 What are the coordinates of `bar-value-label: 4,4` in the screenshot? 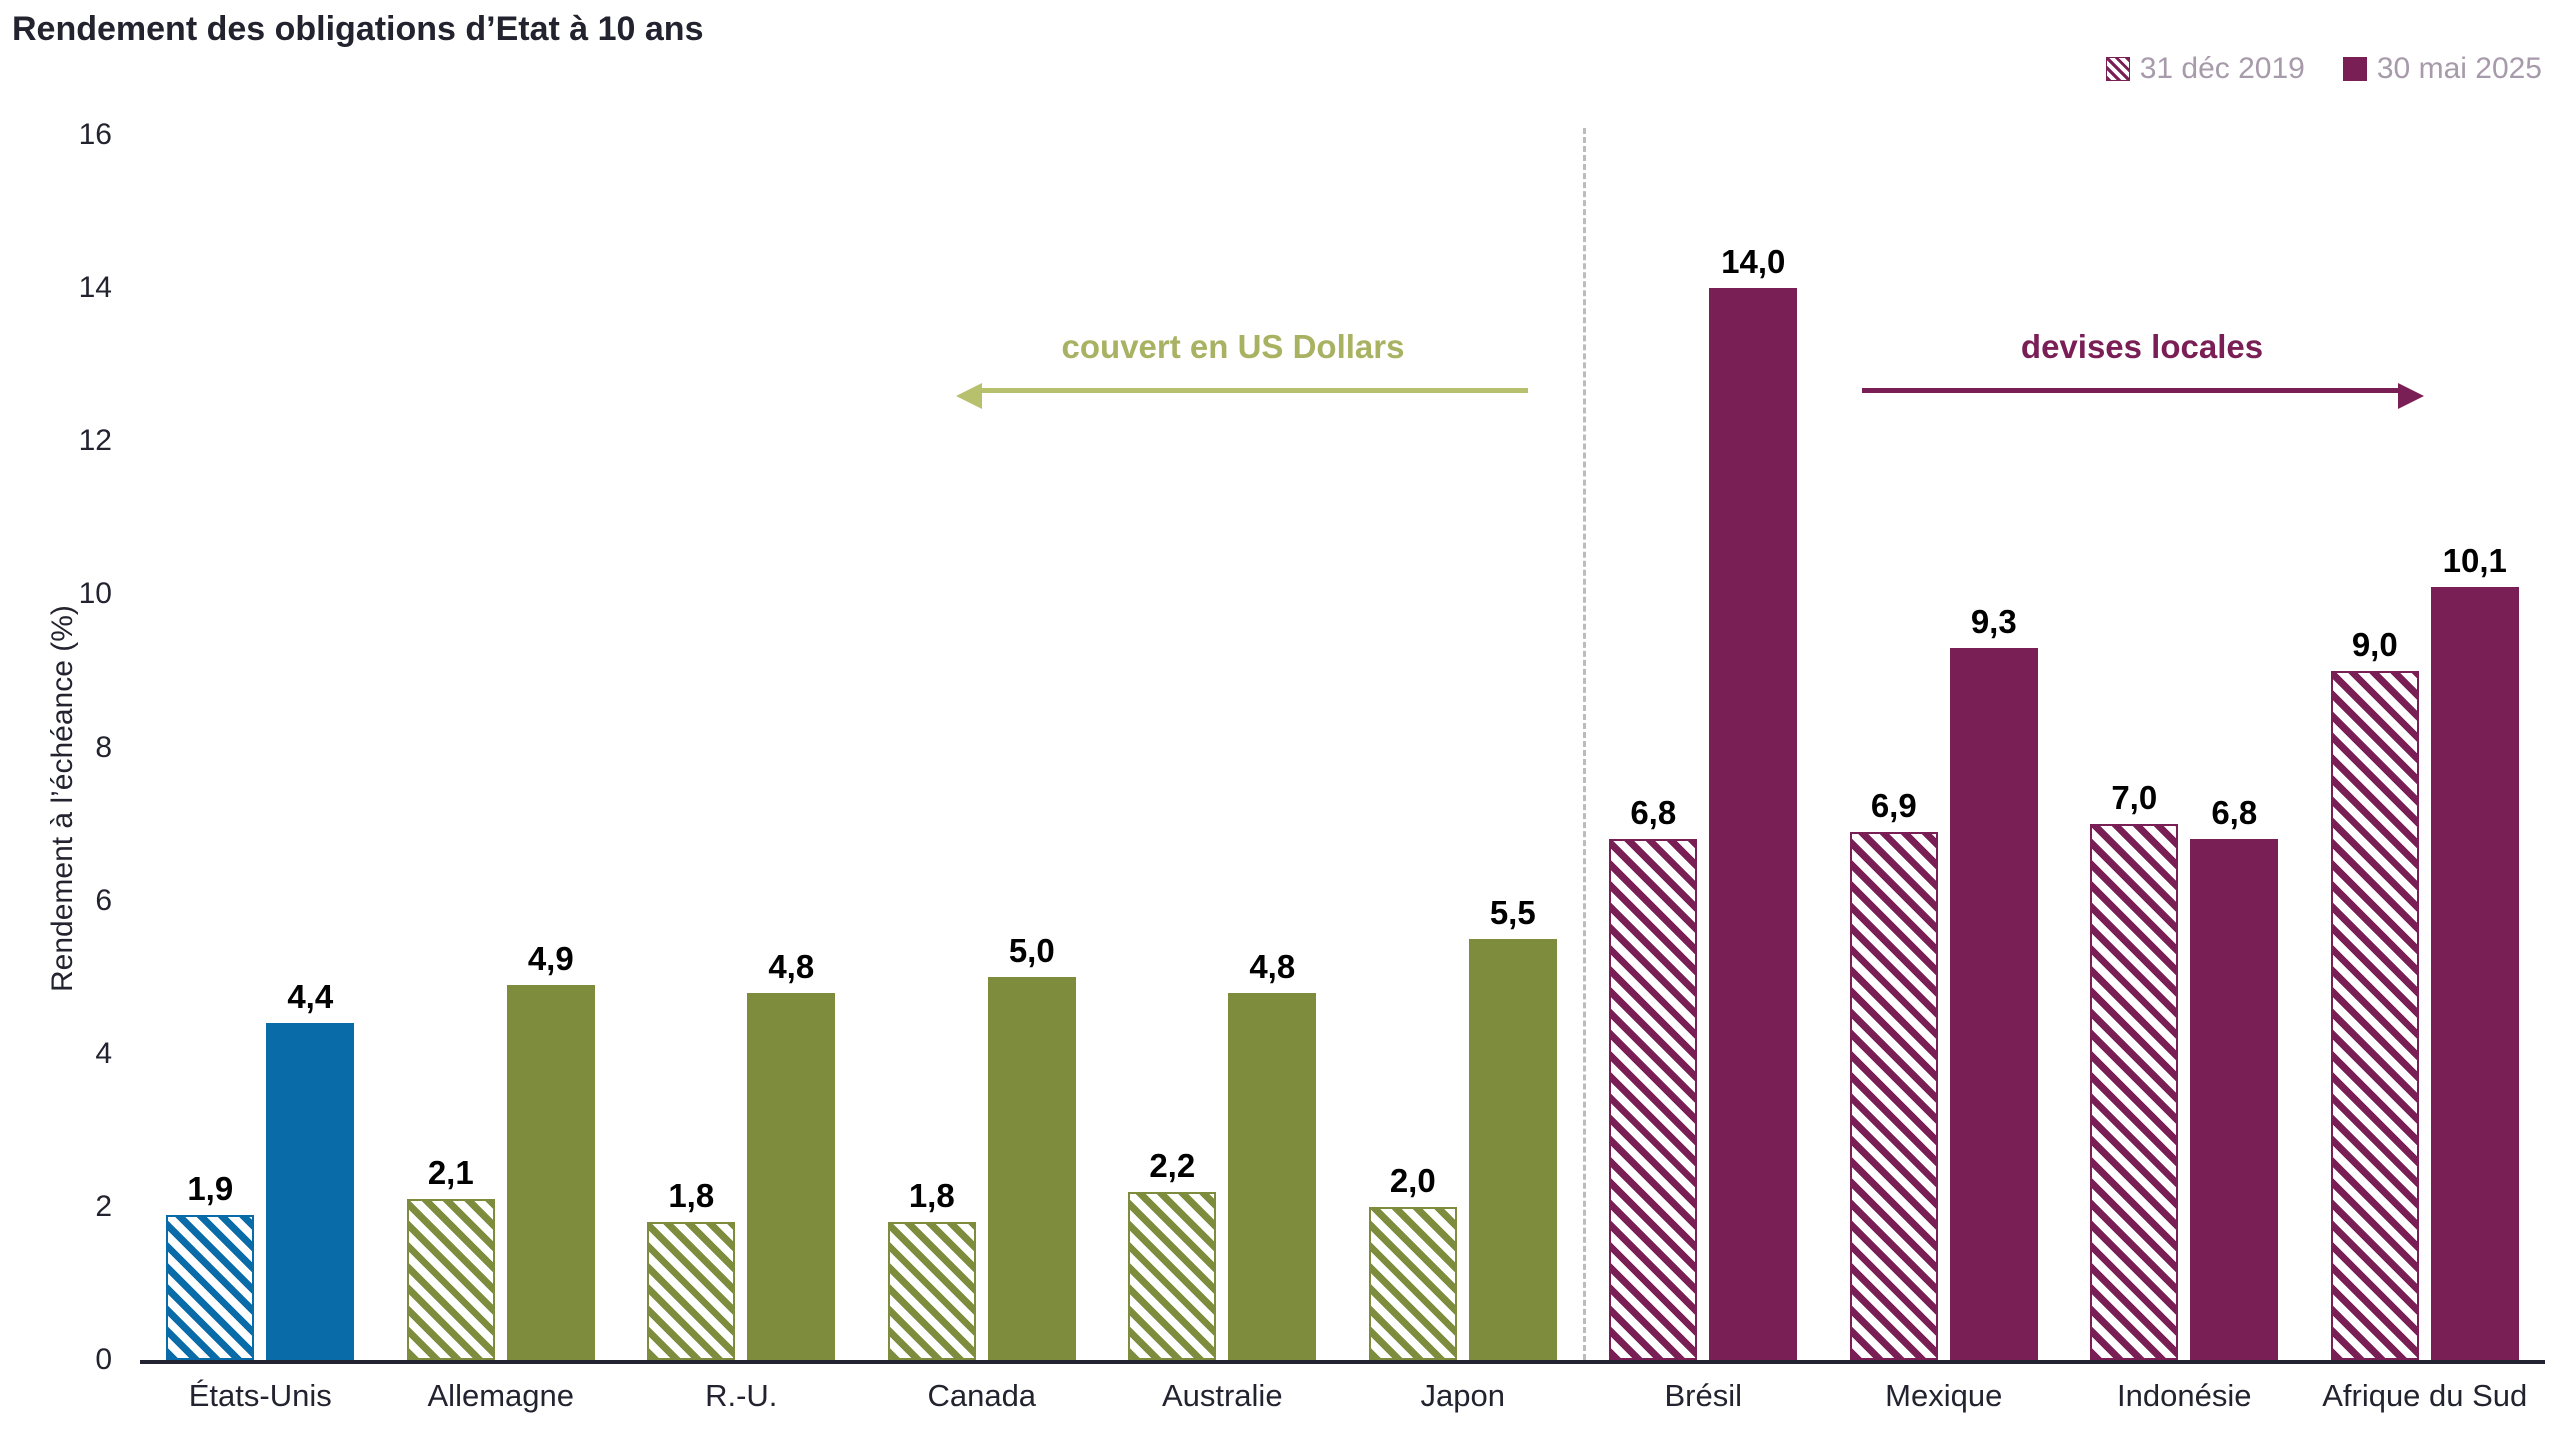 It's located at (310, 997).